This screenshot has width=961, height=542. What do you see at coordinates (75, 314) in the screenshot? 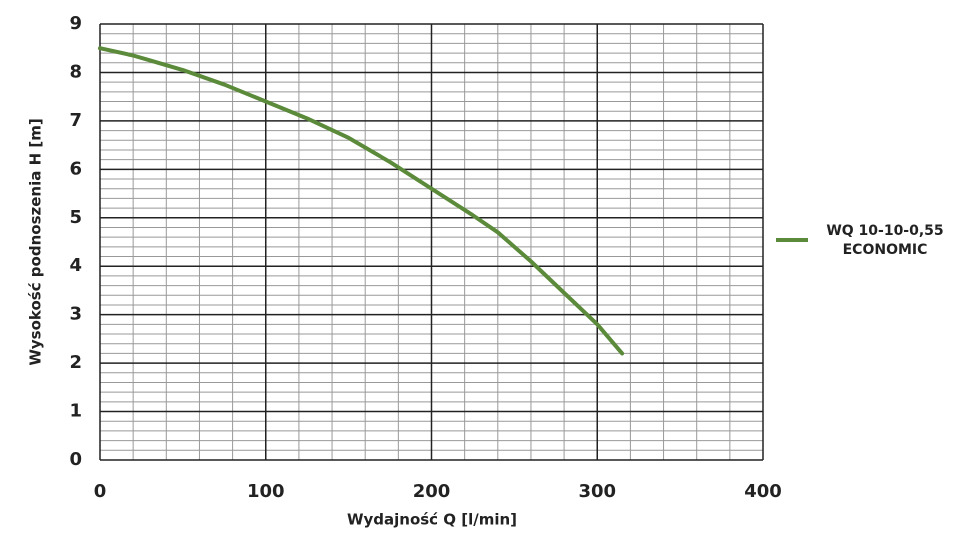
I see `y-tick-label: 3` at bounding box center [75, 314].